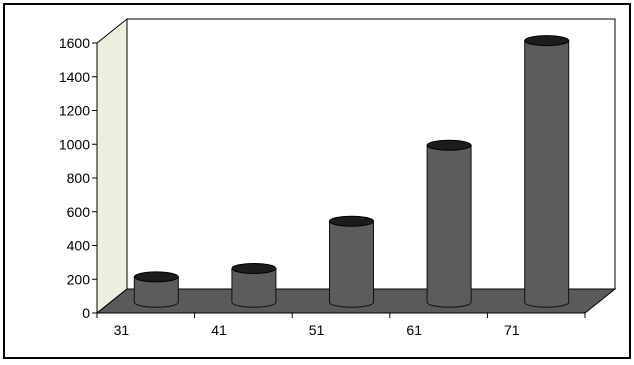  Describe the element at coordinates (74, 144) in the screenshot. I see `y-tick-label: 1000` at that location.